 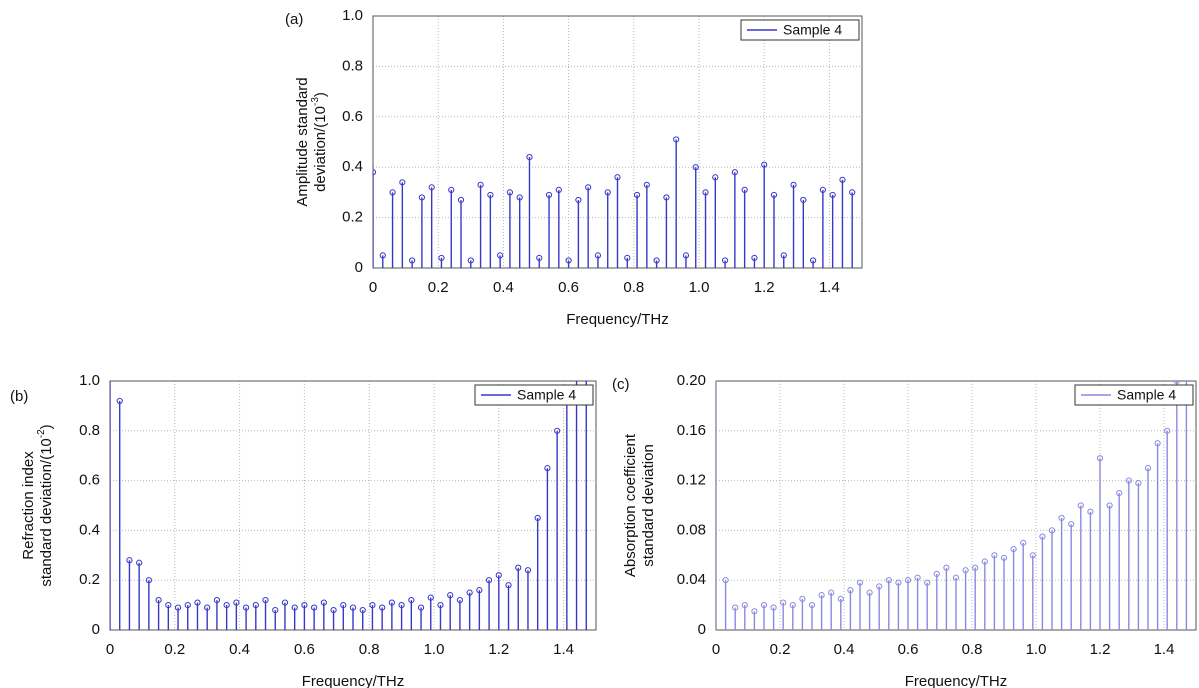 I want to click on panel-label: (b), so click(x=19, y=396).